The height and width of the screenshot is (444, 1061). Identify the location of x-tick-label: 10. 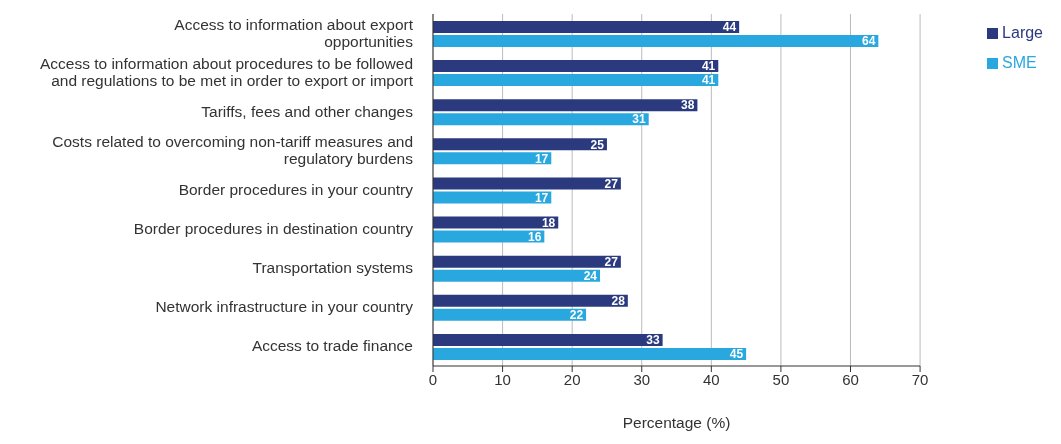
(502, 379).